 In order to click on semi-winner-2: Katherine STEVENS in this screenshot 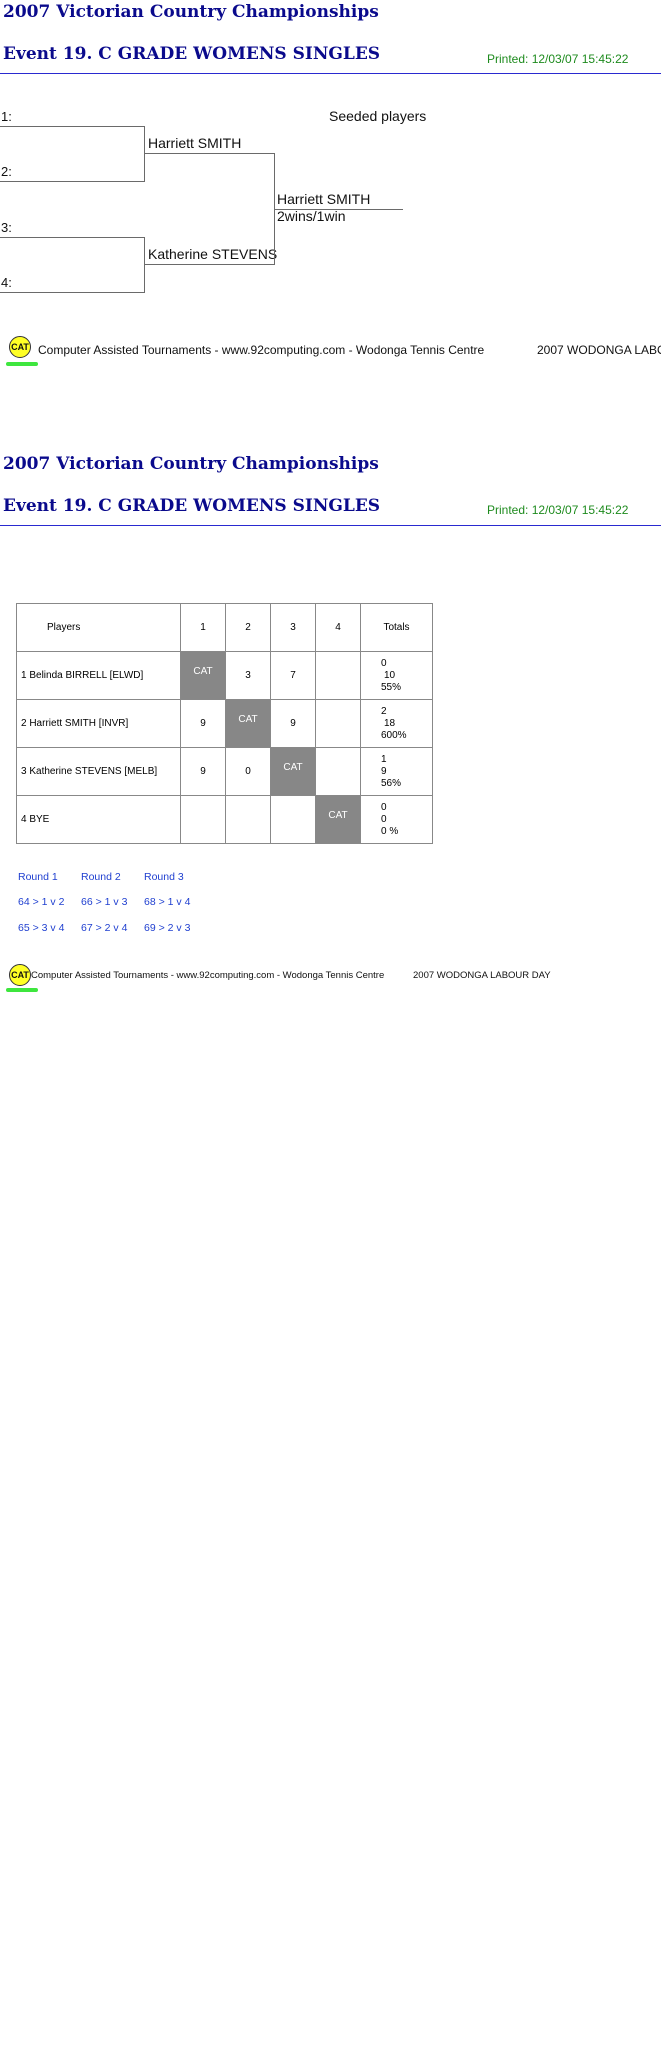, I will do `click(213, 254)`.